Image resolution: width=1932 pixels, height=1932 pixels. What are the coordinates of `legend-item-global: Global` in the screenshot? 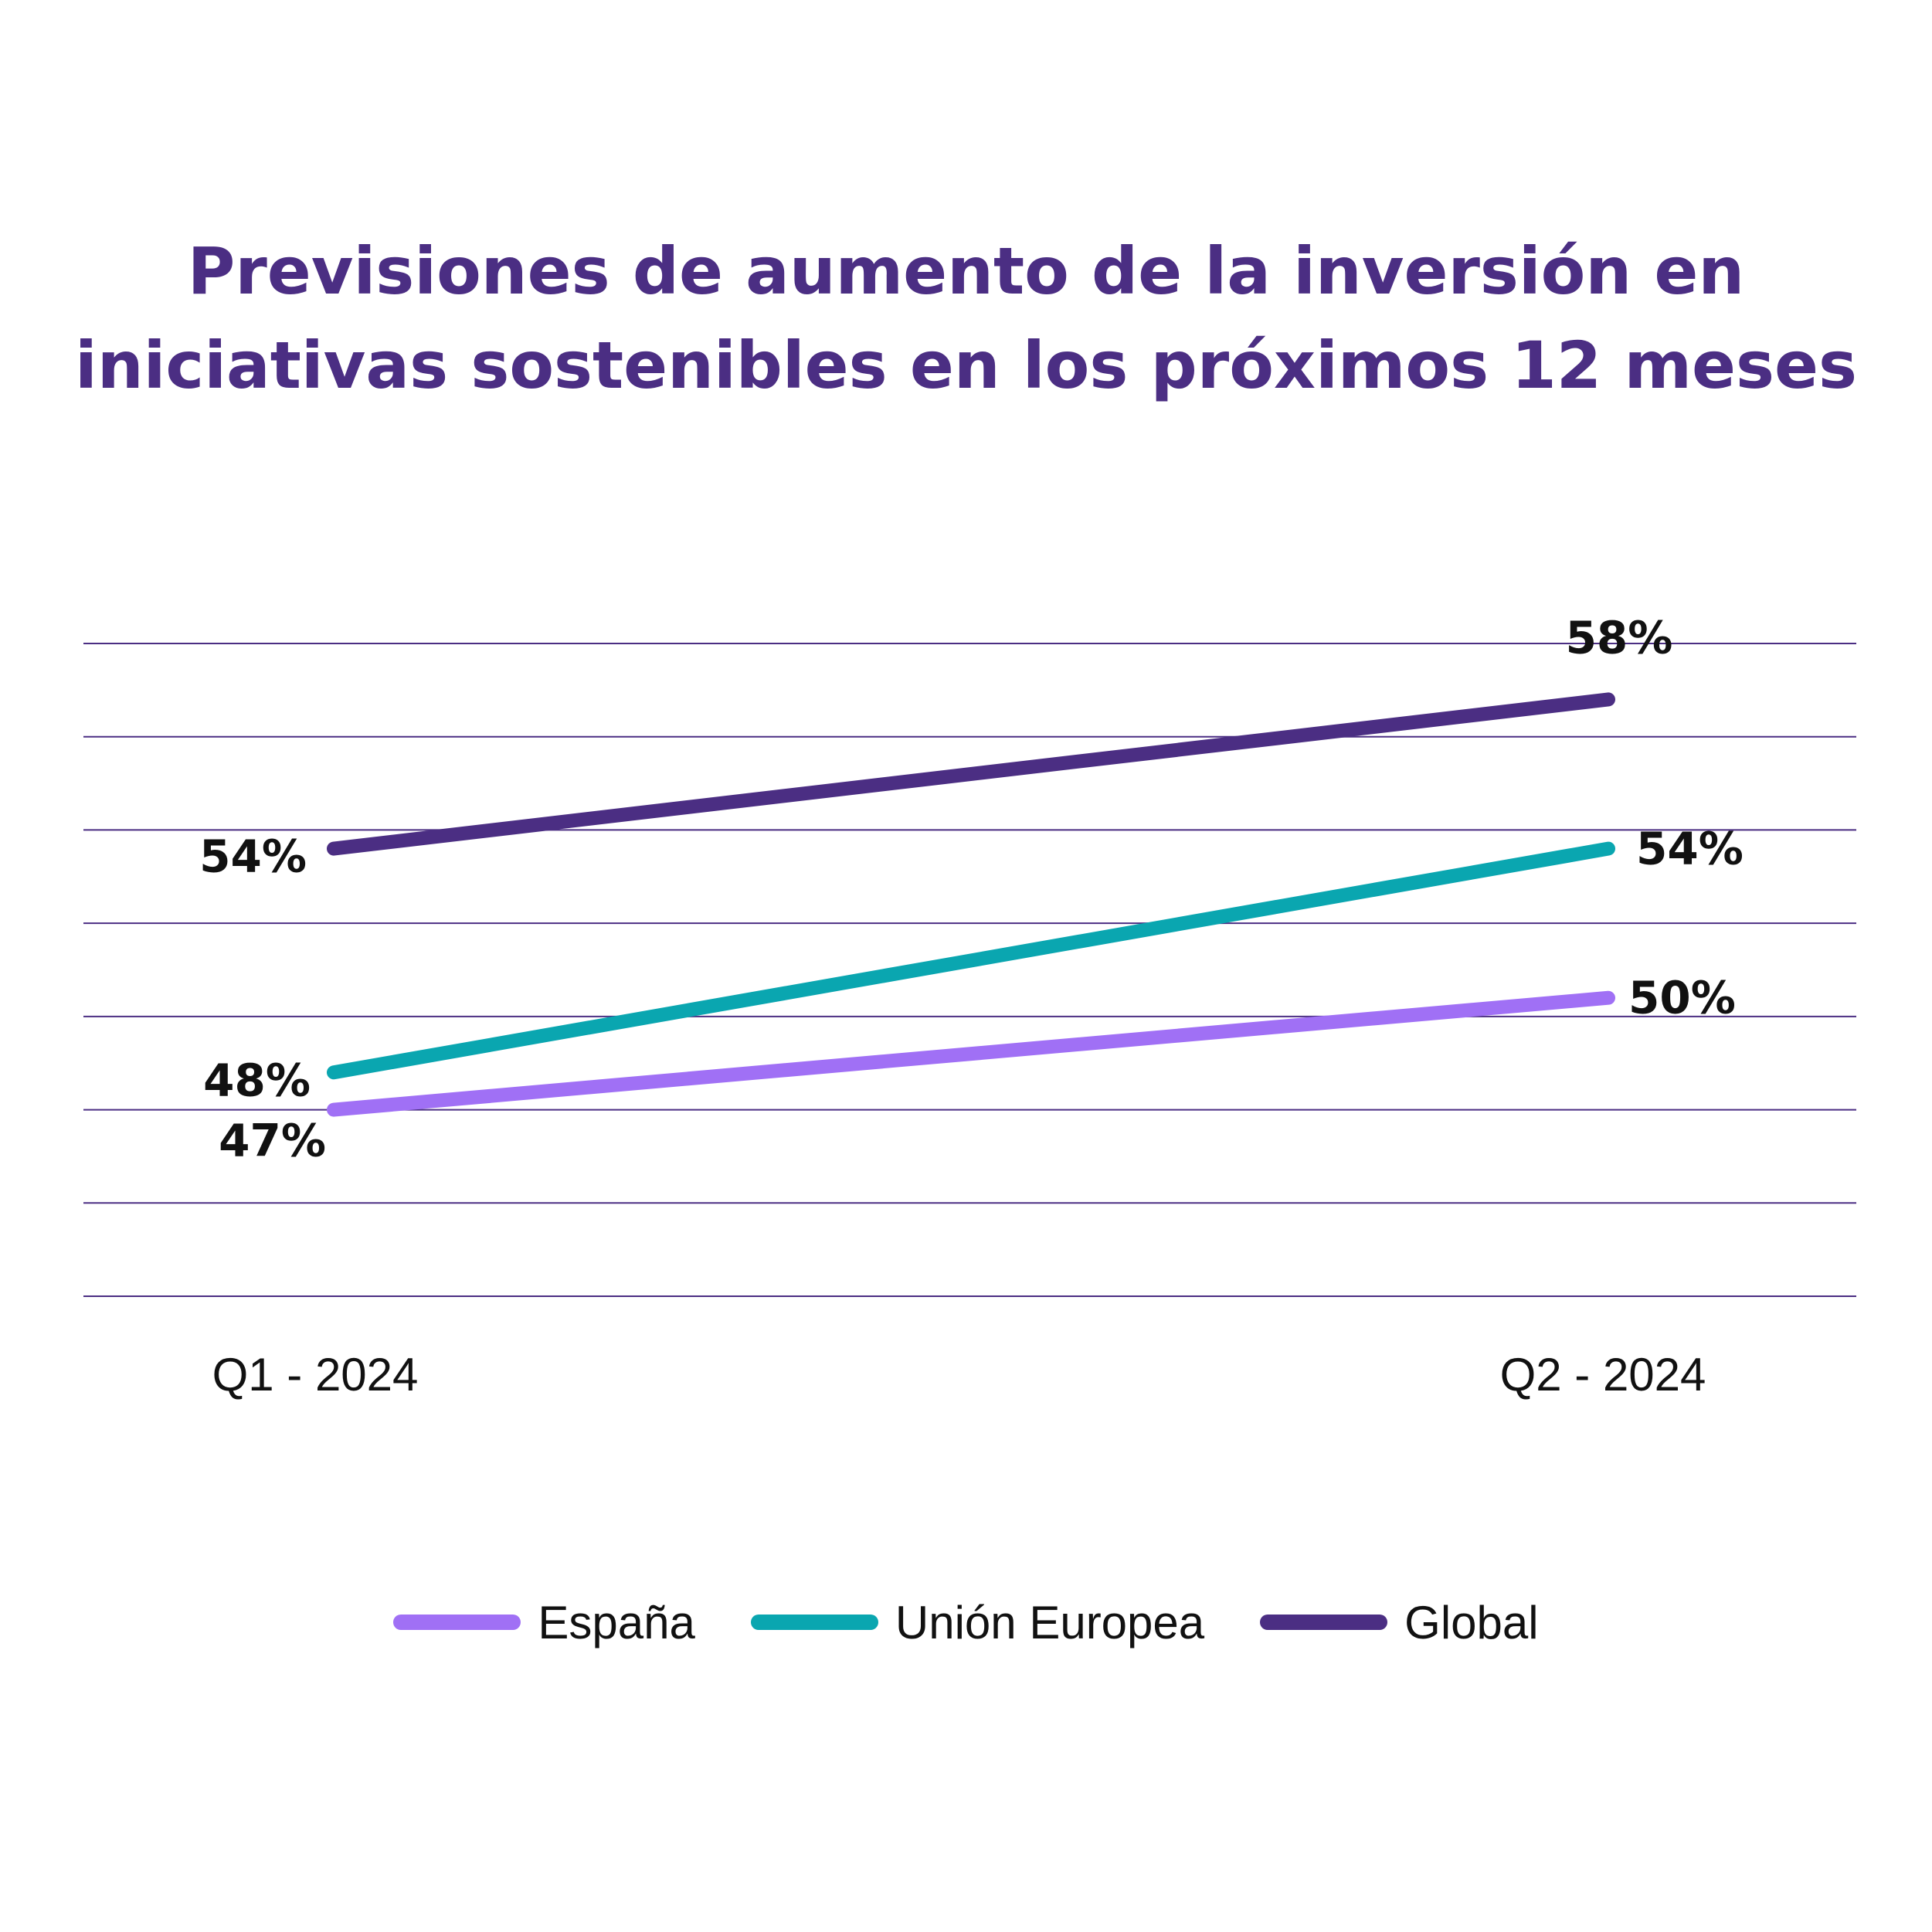 It's located at (1399, 1623).